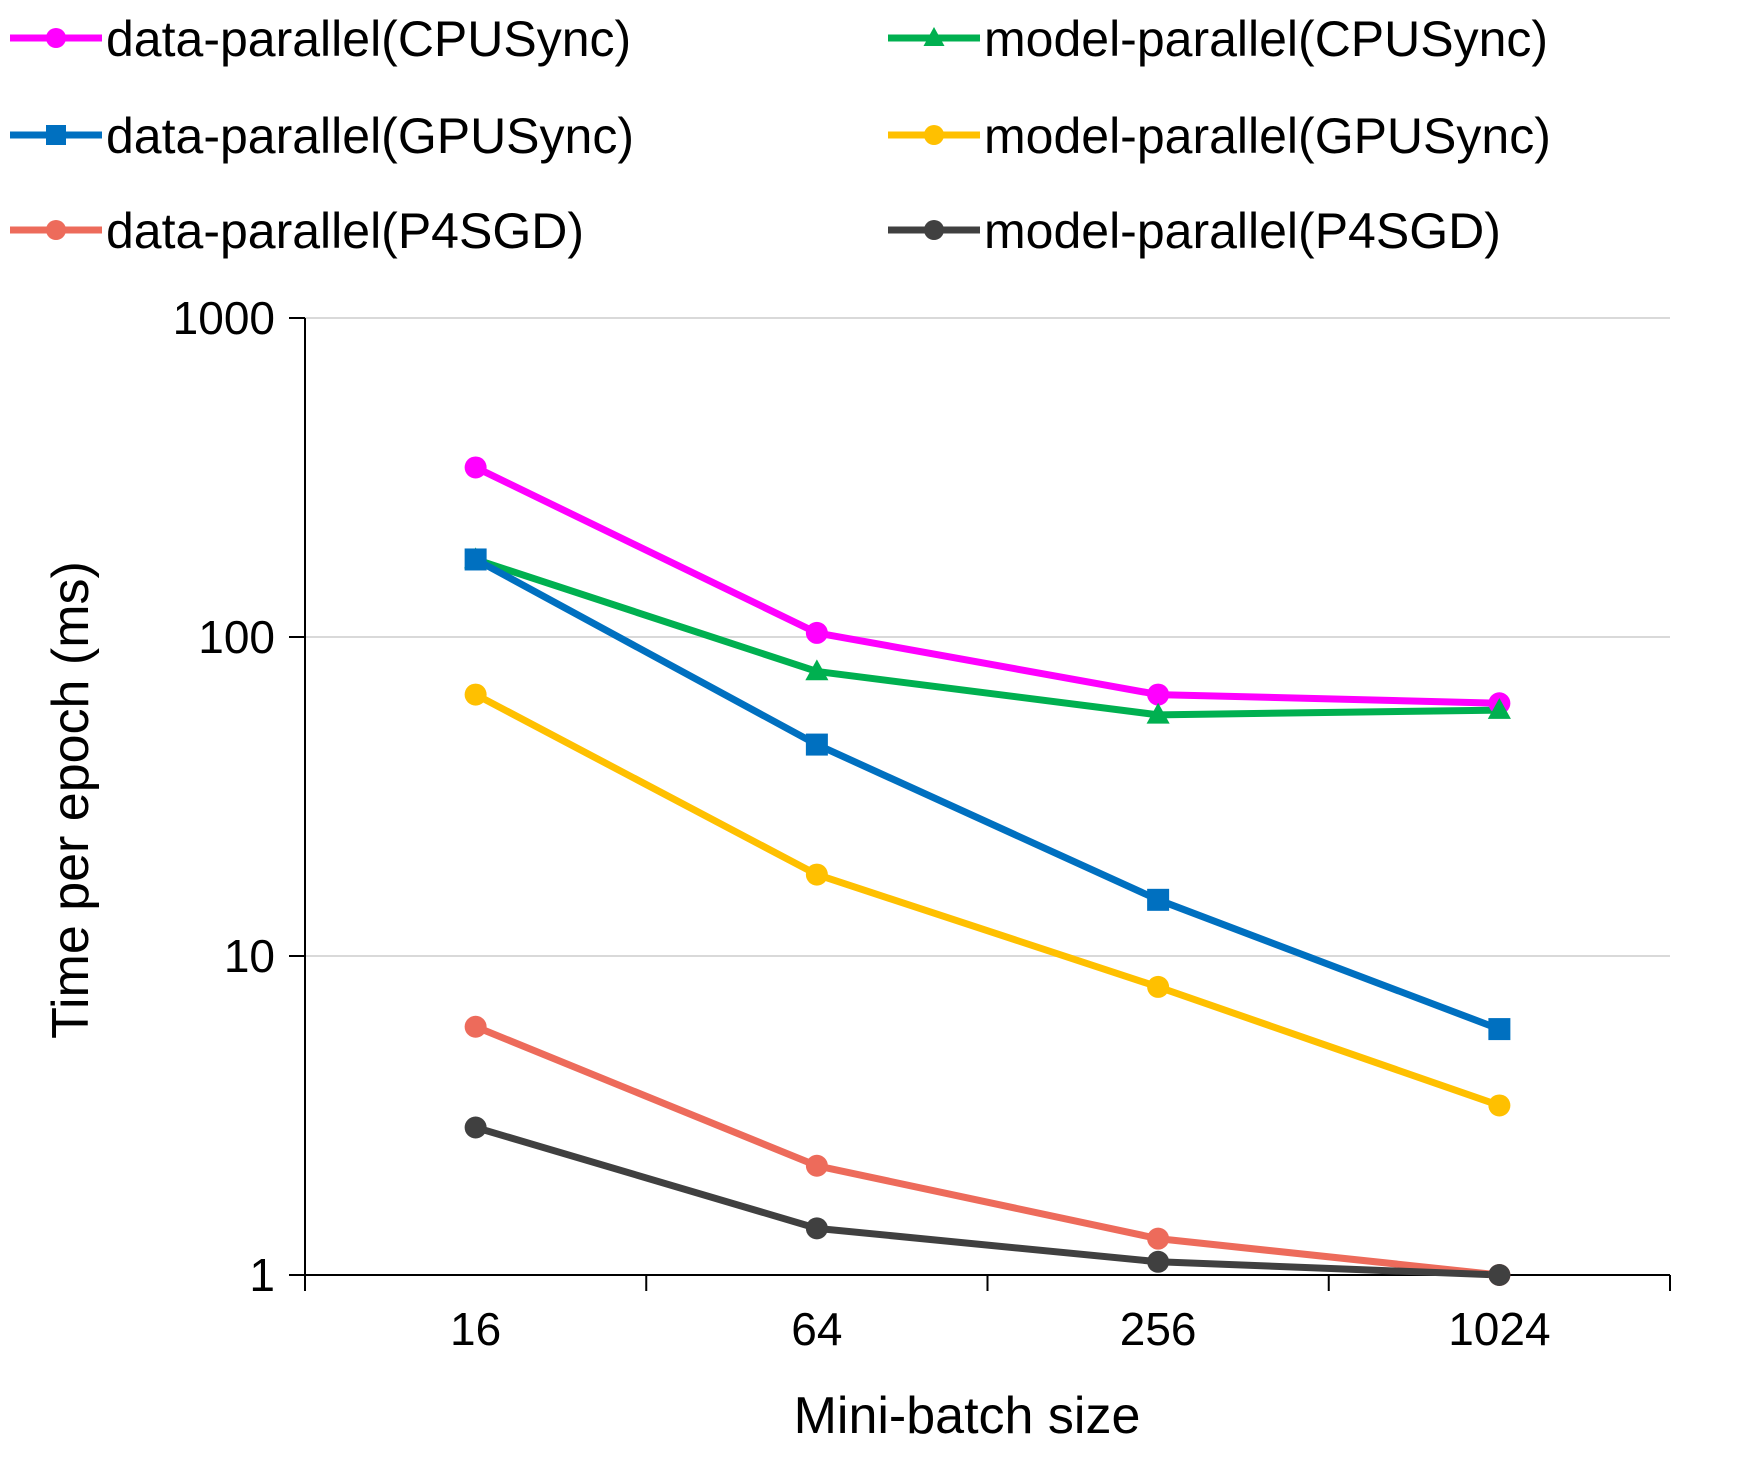 The height and width of the screenshot is (1470, 1738). What do you see at coordinates (370, 136) in the screenshot?
I see `legend-label: data-parallel(GPUSync)` at bounding box center [370, 136].